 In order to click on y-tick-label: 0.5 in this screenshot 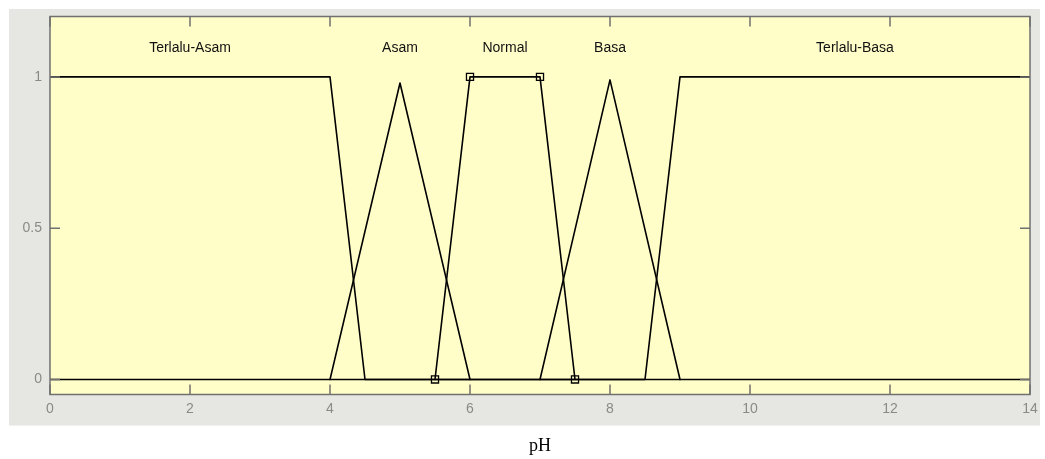, I will do `click(32, 227)`.